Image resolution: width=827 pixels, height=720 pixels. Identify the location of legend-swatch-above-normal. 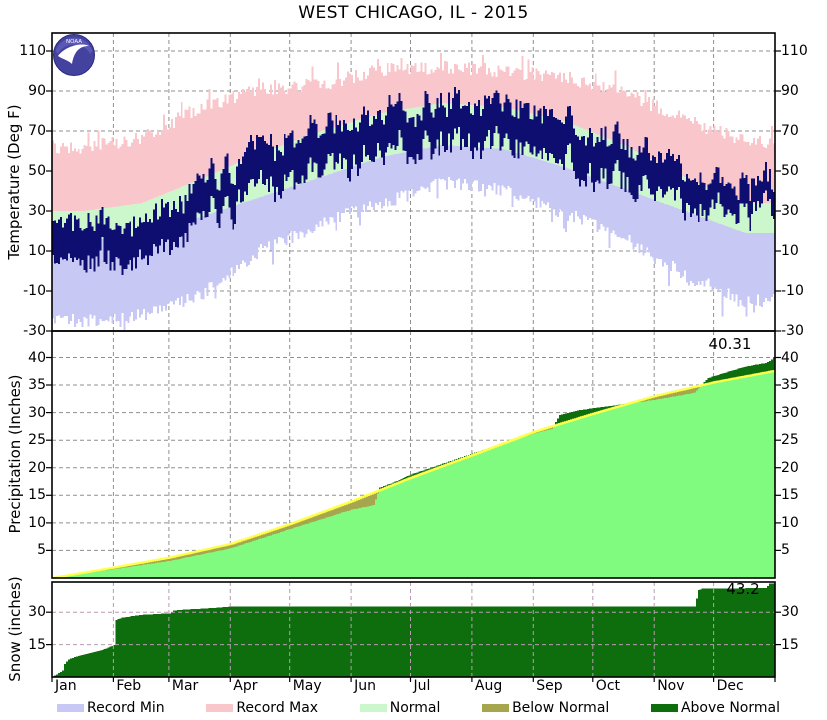
(664, 708).